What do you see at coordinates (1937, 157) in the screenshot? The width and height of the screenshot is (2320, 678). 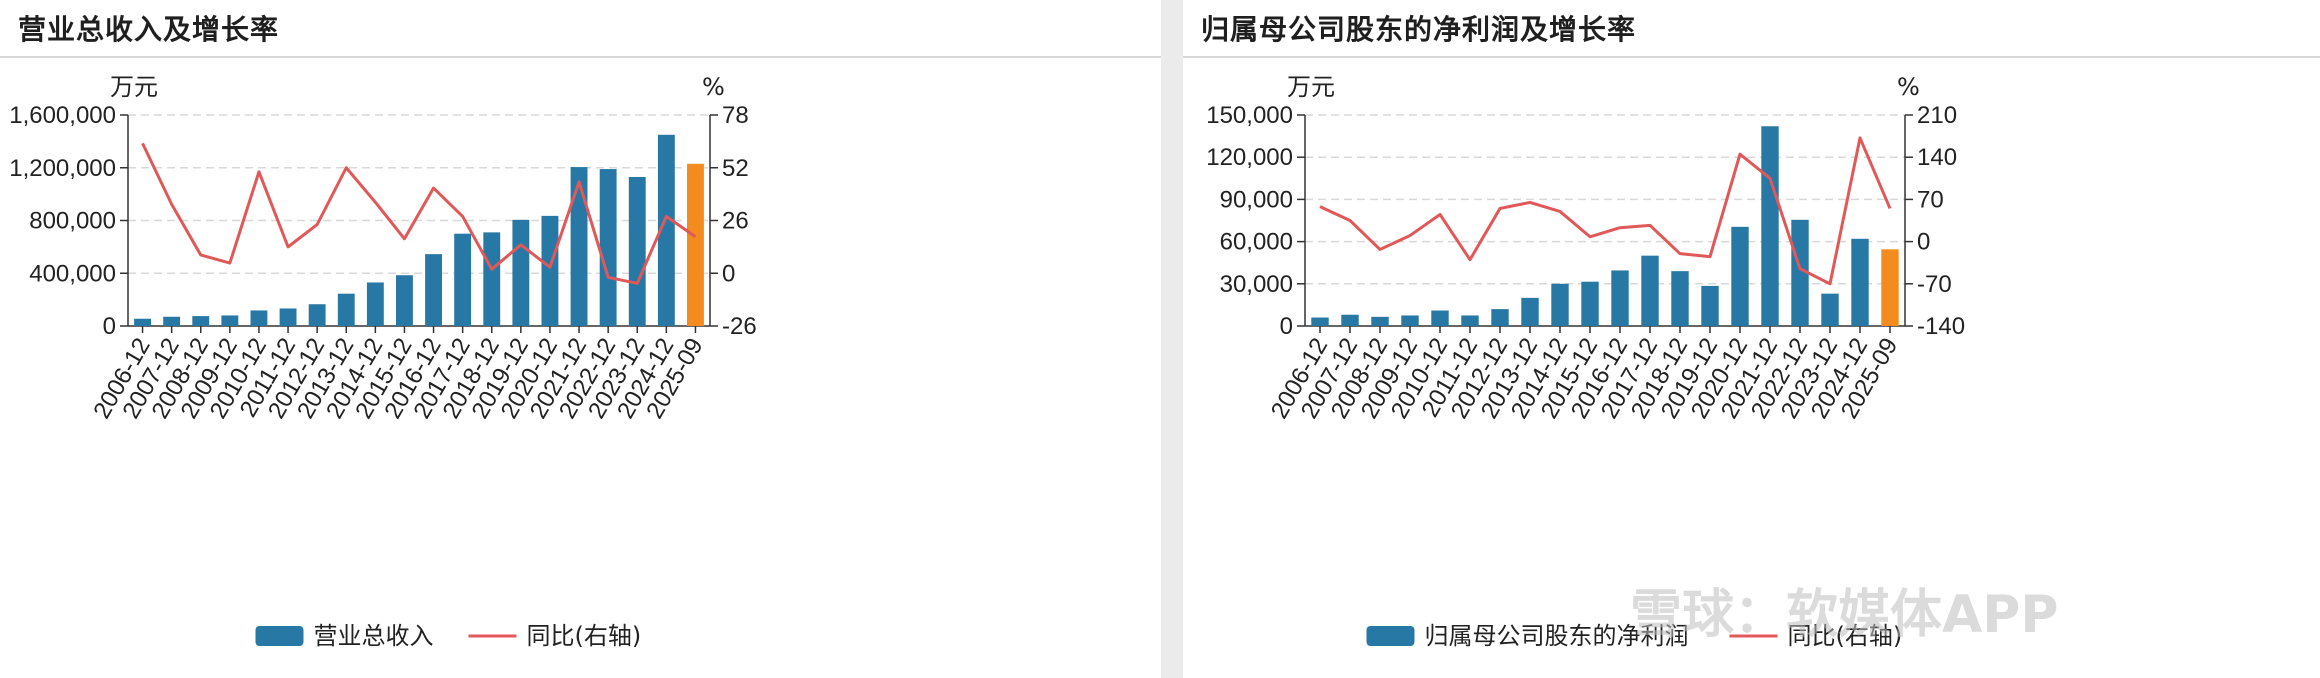 I see `right-tick-label: 140` at bounding box center [1937, 157].